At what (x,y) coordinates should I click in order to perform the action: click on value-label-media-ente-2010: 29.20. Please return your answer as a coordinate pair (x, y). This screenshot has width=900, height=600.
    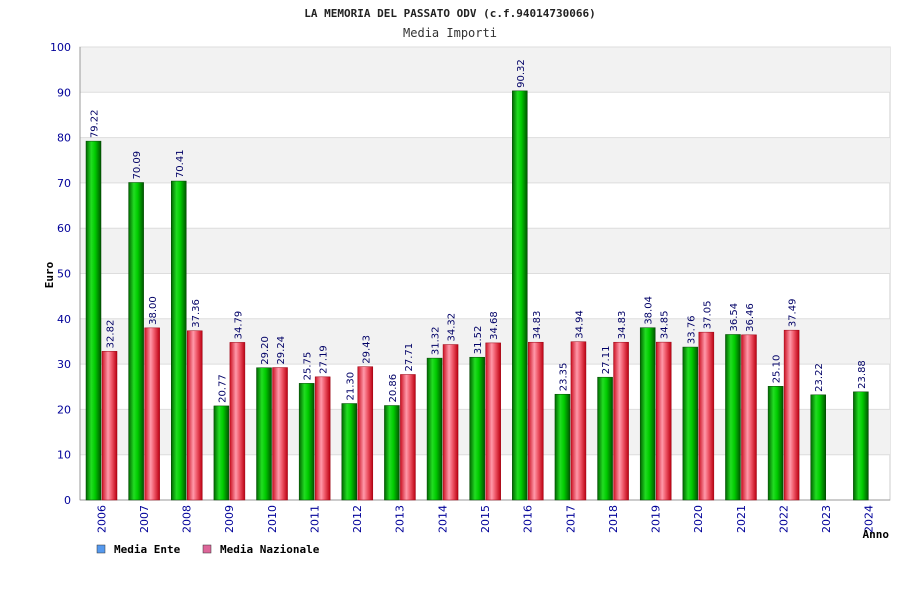
    Looking at the image, I should click on (265, 350).